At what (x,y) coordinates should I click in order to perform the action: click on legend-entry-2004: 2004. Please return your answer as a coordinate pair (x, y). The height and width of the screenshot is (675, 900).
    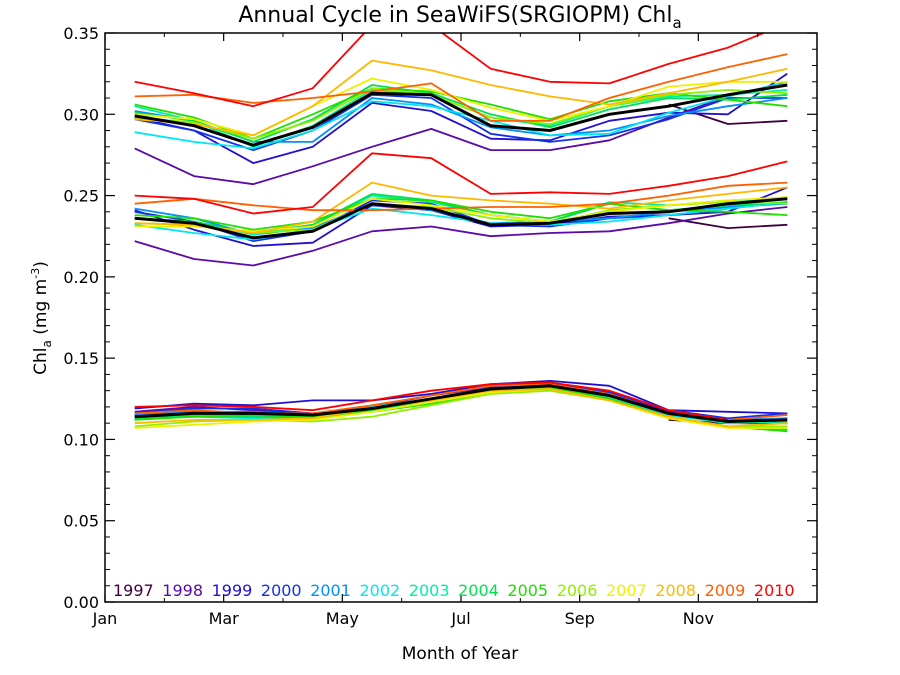
    Looking at the image, I should click on (478, 590).